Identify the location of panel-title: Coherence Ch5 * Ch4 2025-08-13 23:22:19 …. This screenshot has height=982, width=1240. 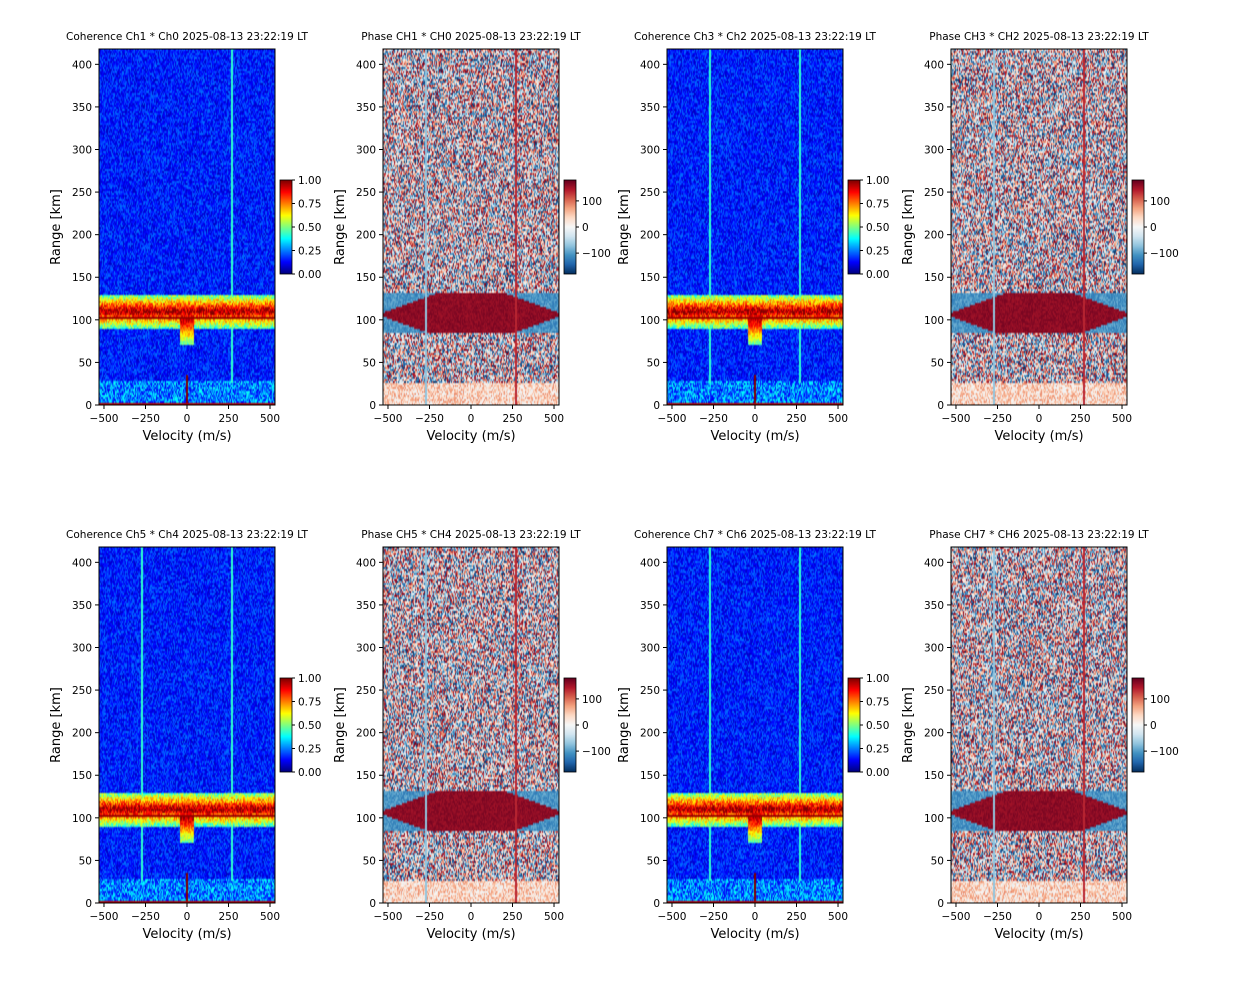
(187, 535).